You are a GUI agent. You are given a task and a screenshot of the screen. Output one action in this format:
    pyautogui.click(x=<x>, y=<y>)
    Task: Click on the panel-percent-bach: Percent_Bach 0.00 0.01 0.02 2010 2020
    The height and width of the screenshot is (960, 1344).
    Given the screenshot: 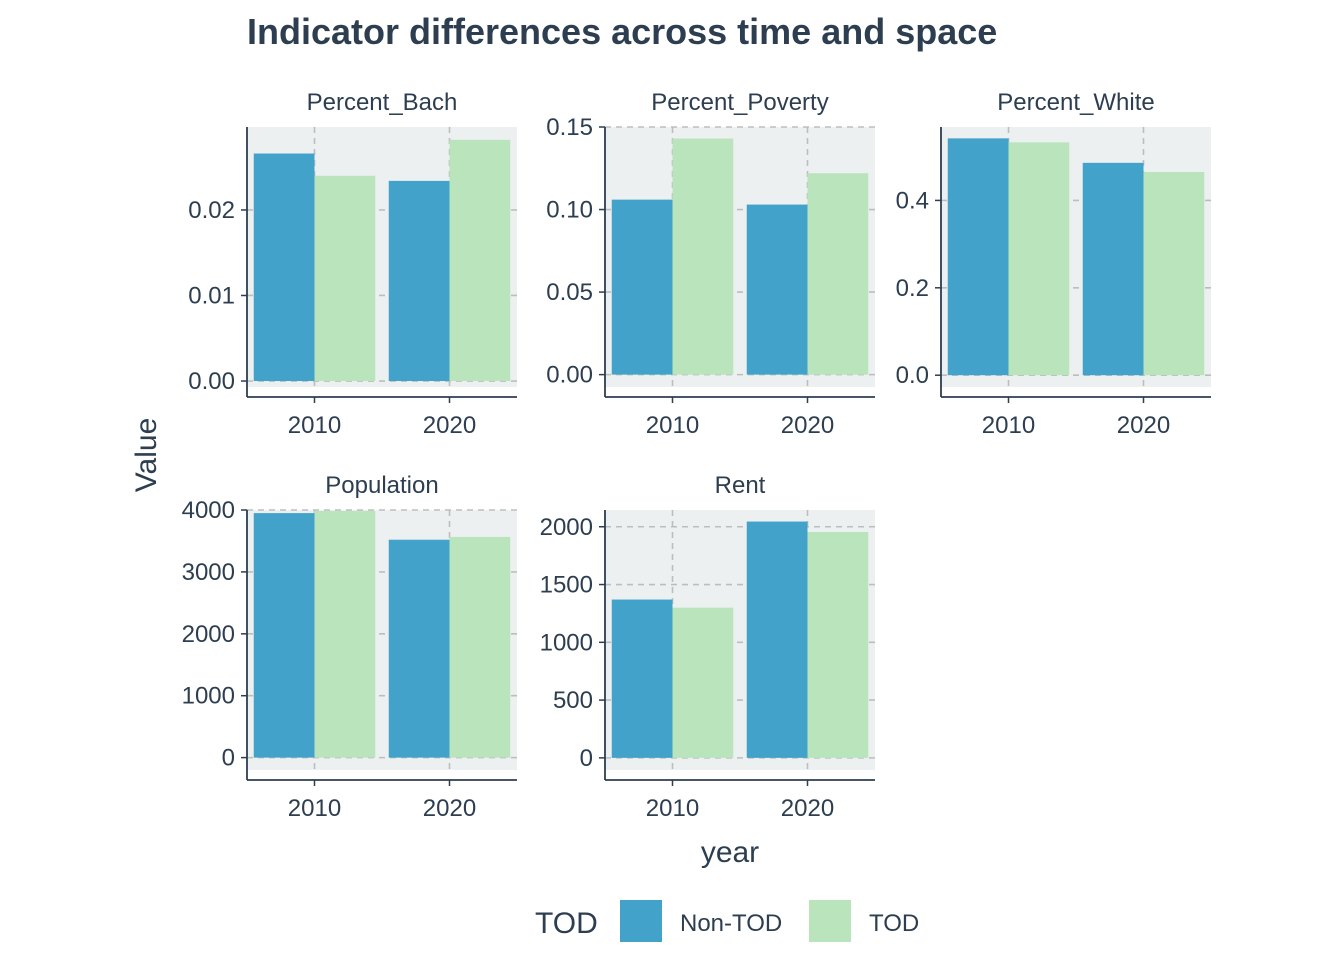 What is the action you would take?
    pyautogui.click(x=352, y=264)
    